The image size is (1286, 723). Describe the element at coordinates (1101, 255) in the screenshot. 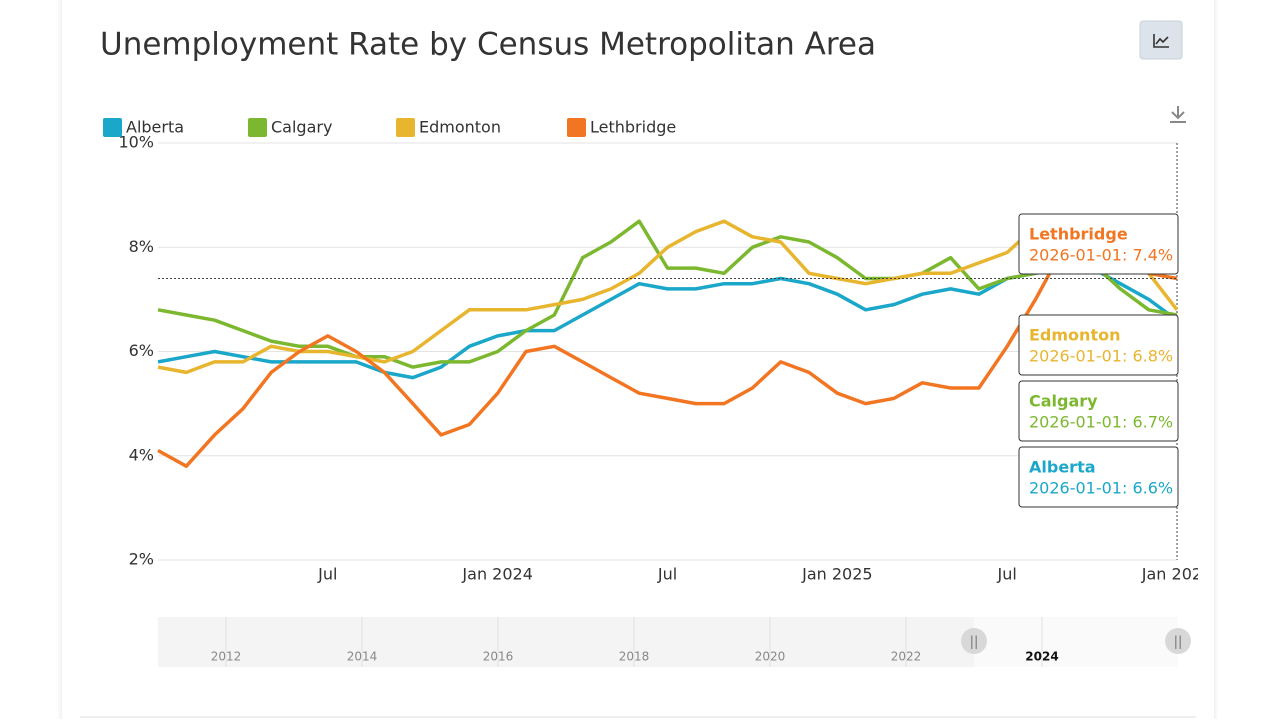

I see `tooltip-text: 2026-01-01: 7.4%` at that location.